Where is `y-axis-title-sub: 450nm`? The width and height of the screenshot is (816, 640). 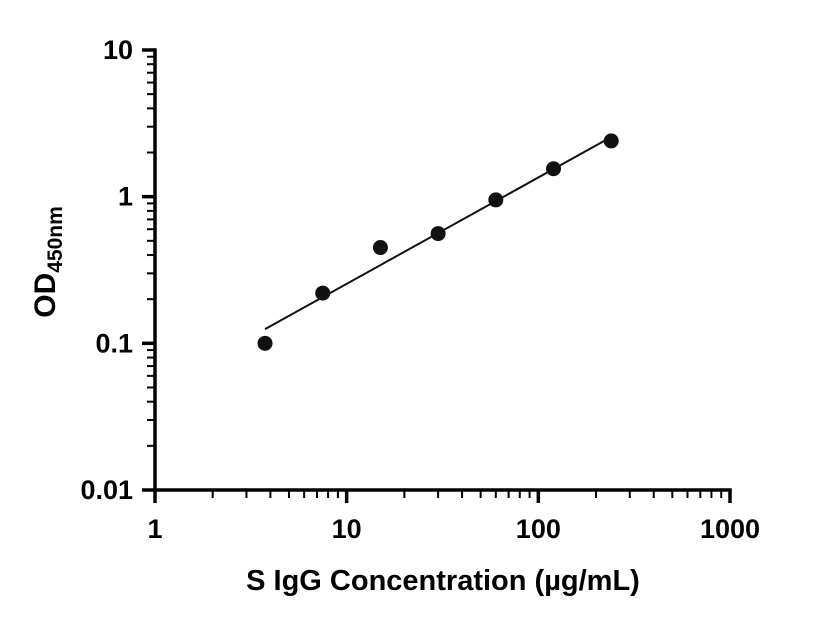 y-axis-title-sub: 450nm is located at coordinates (55, 239).